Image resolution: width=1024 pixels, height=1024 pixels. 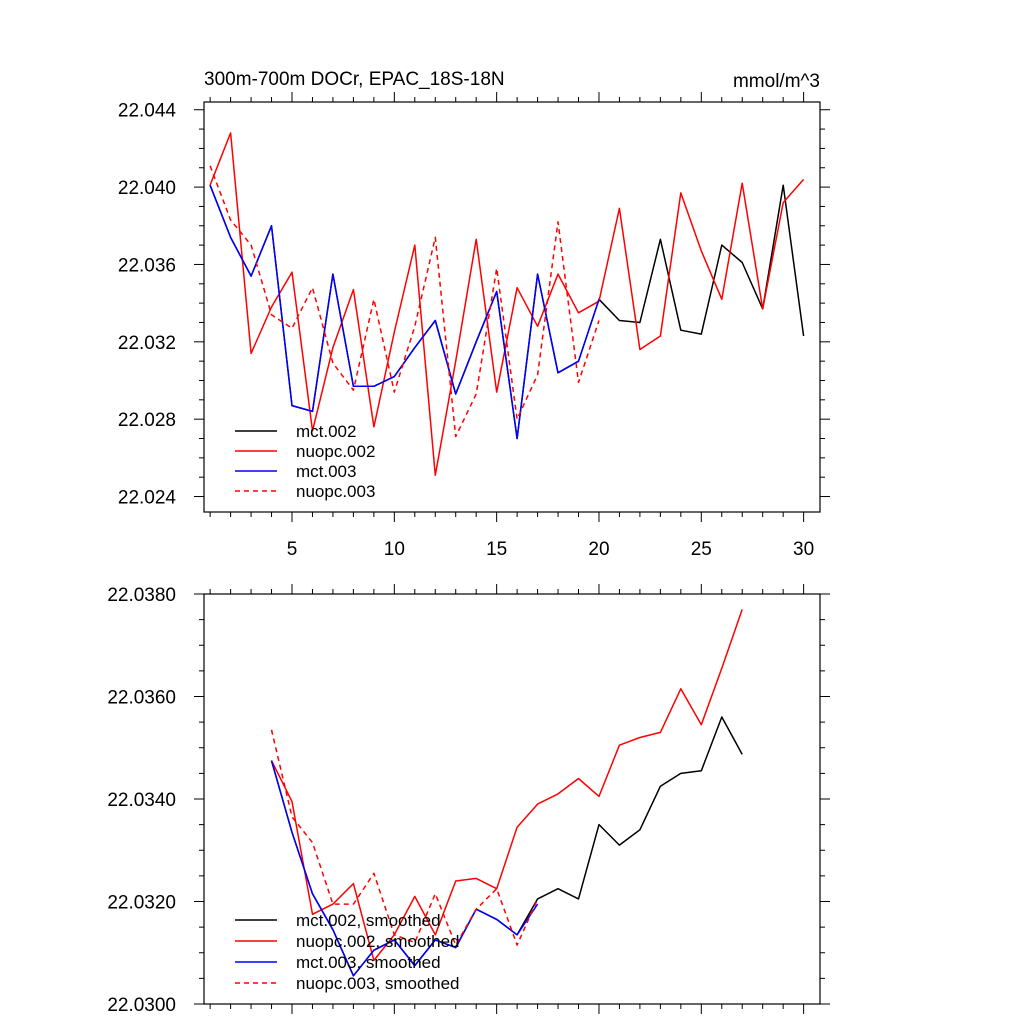 What do you see at coordinates (141, 698) in the screenshot?
I see `y-tick-label: 22.0360` at bounding box center [141, 698].